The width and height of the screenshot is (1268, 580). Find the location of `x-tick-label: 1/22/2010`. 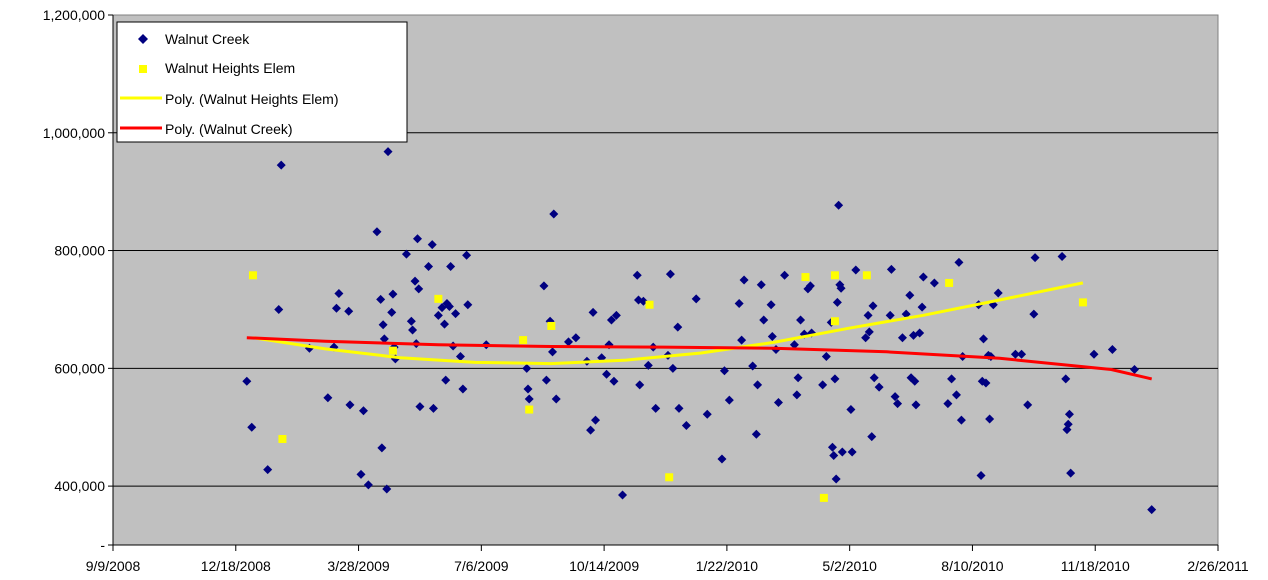

x-tick-label: 1/22/2010 is located at coordinates (727, 566).